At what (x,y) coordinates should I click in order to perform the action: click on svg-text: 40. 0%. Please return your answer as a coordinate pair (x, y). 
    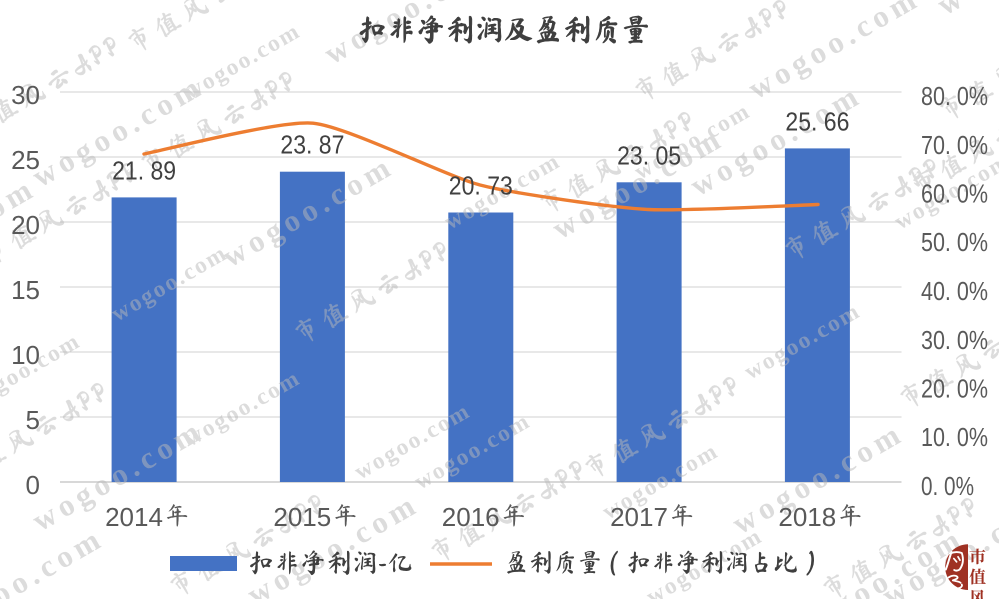
    Looking at the image, I should click on (954, 291).